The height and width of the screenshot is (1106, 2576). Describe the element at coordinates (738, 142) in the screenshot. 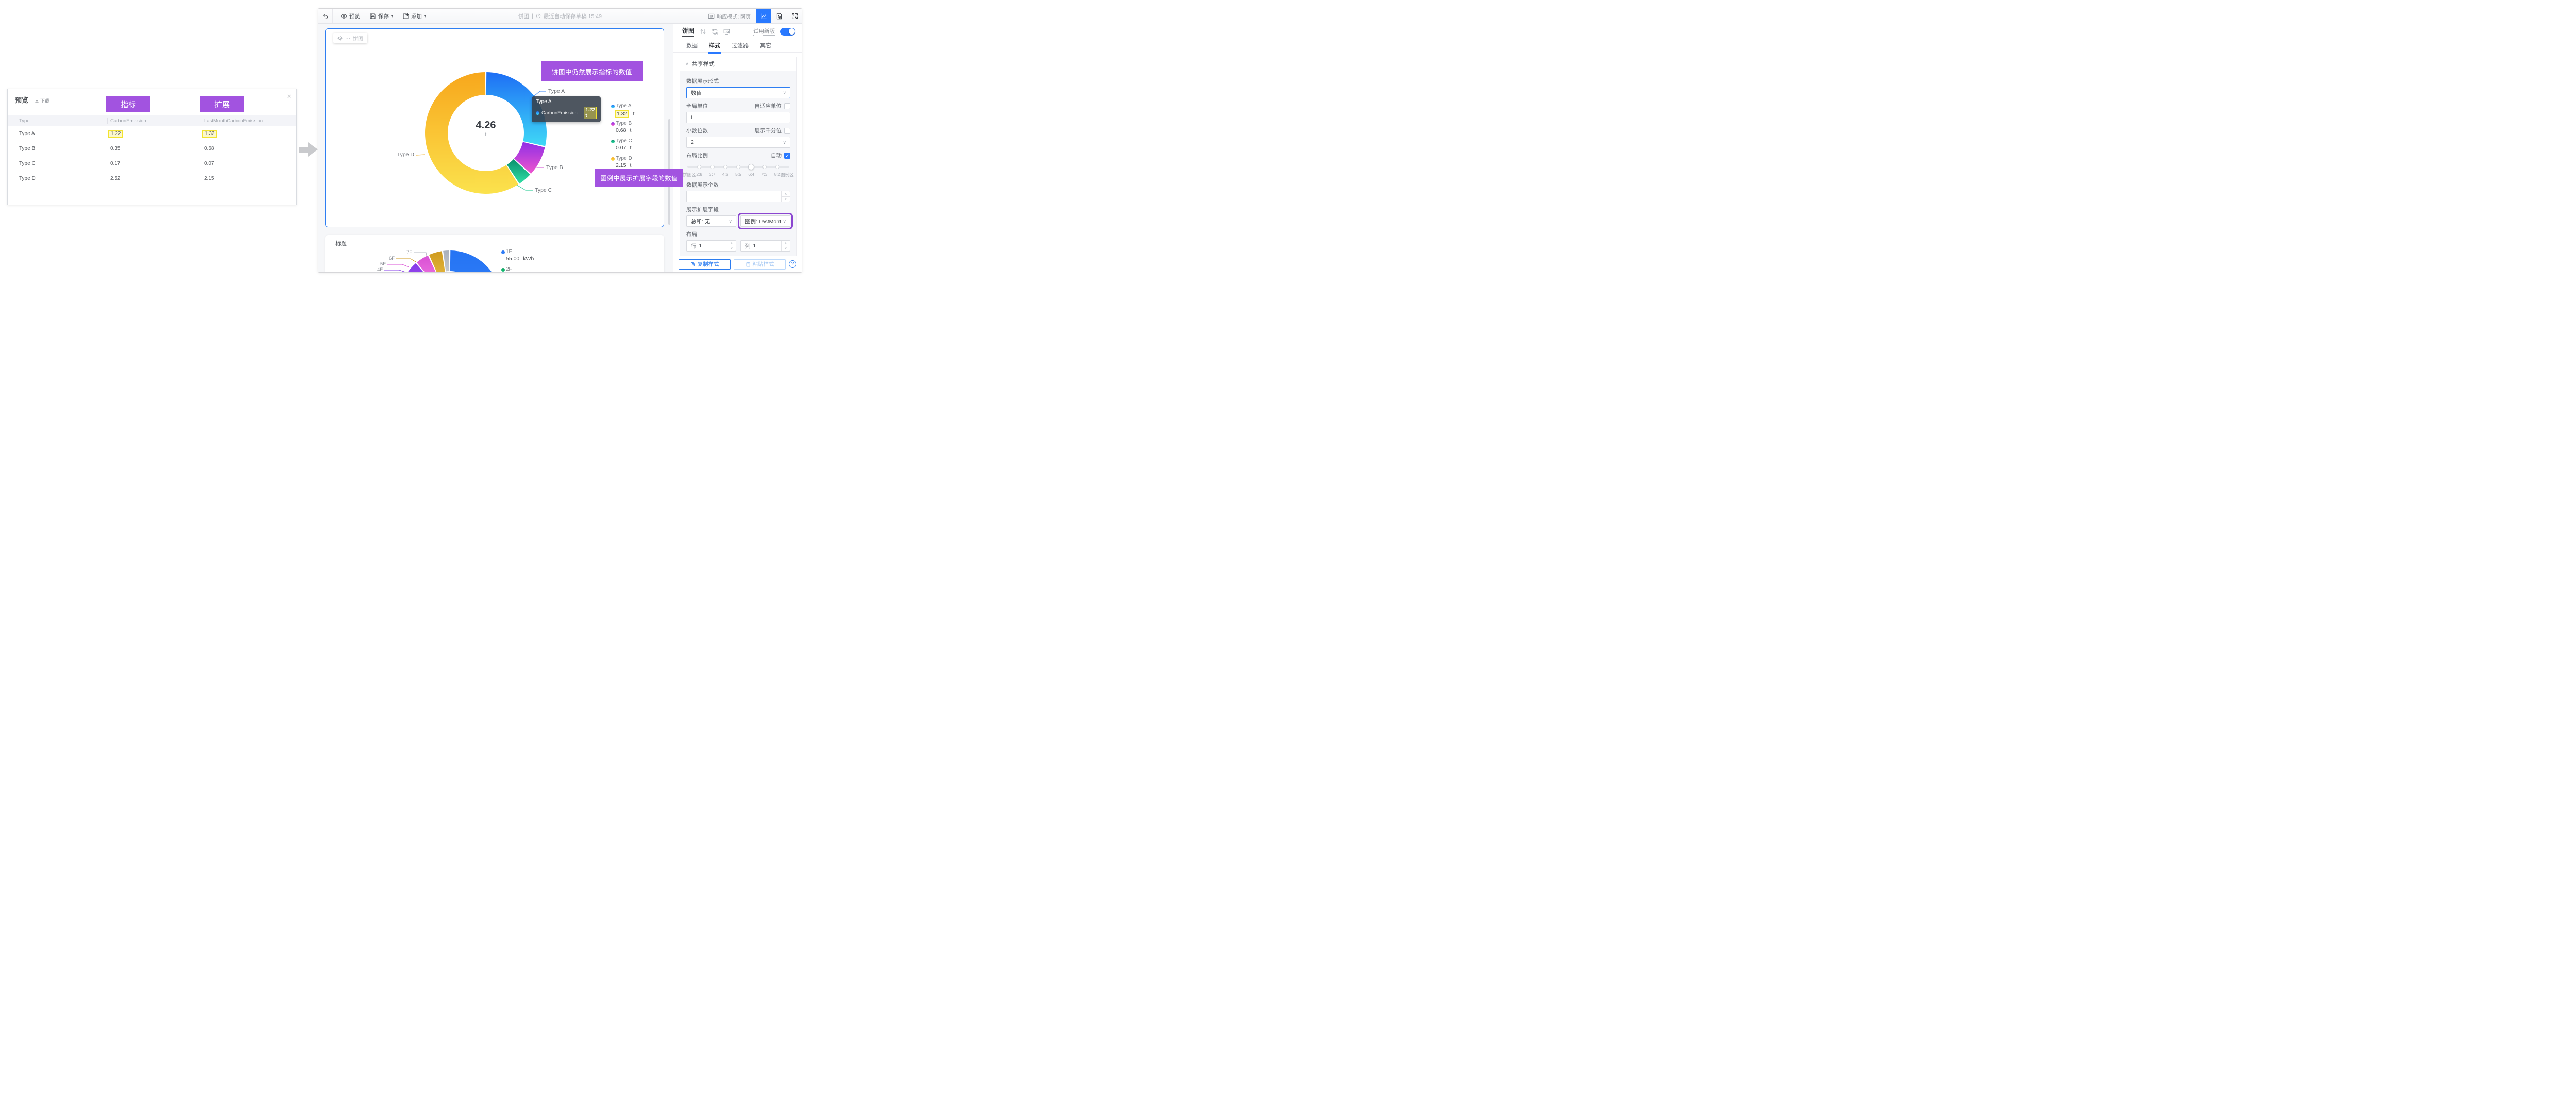

I see `decimals-select: 2 ∨` at that location.